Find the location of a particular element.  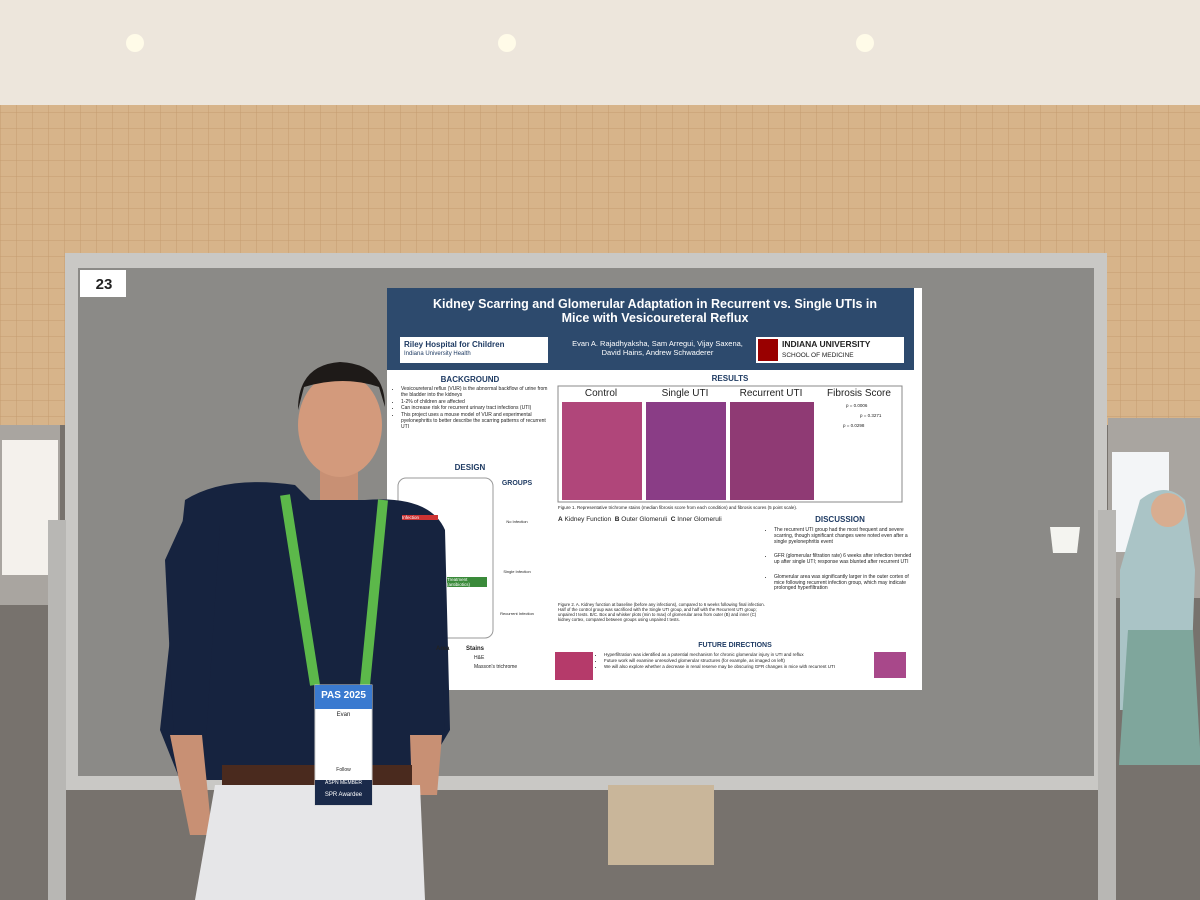

badge-header is located at coordinates (343, 697).